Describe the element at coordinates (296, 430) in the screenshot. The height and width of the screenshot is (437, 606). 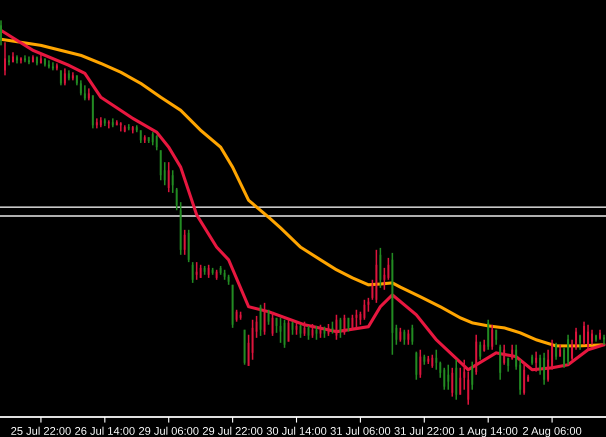
I see `x-tick-label: 30 Jul 14:00` at that location.